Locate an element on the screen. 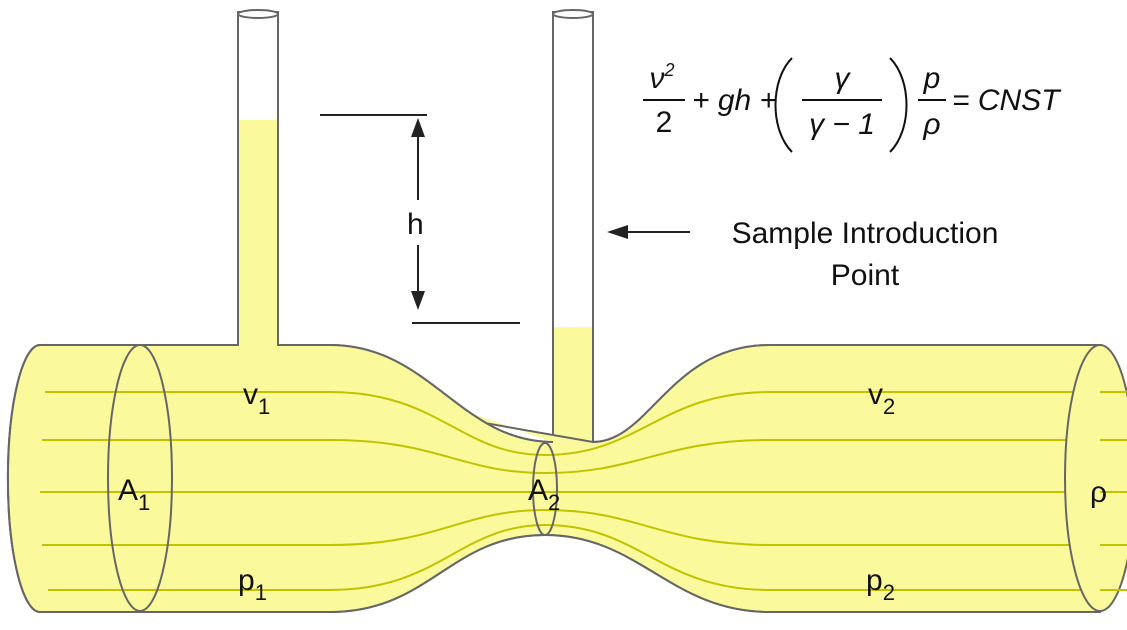  eq-den: ρ is located at coordinates (931, 124).